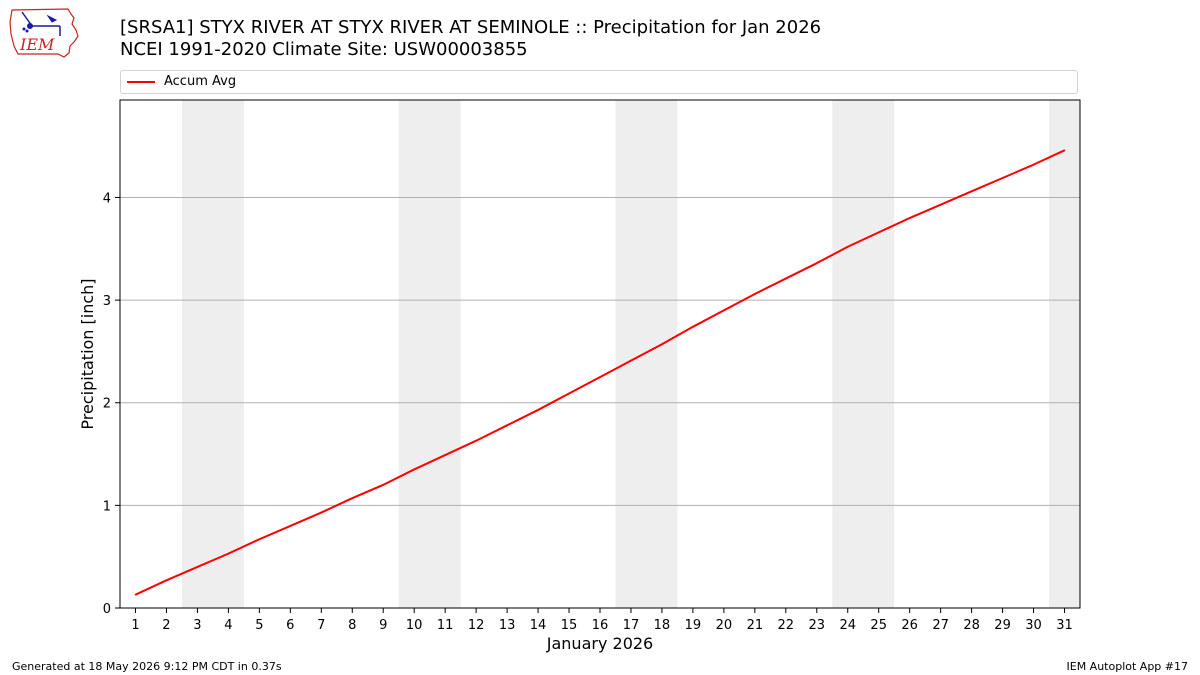 This screenshot has width=1200, height=675. Describe the element at coordinates (107, 609) in the screenshot. I see `y-tick-label-0: 0` at that location.